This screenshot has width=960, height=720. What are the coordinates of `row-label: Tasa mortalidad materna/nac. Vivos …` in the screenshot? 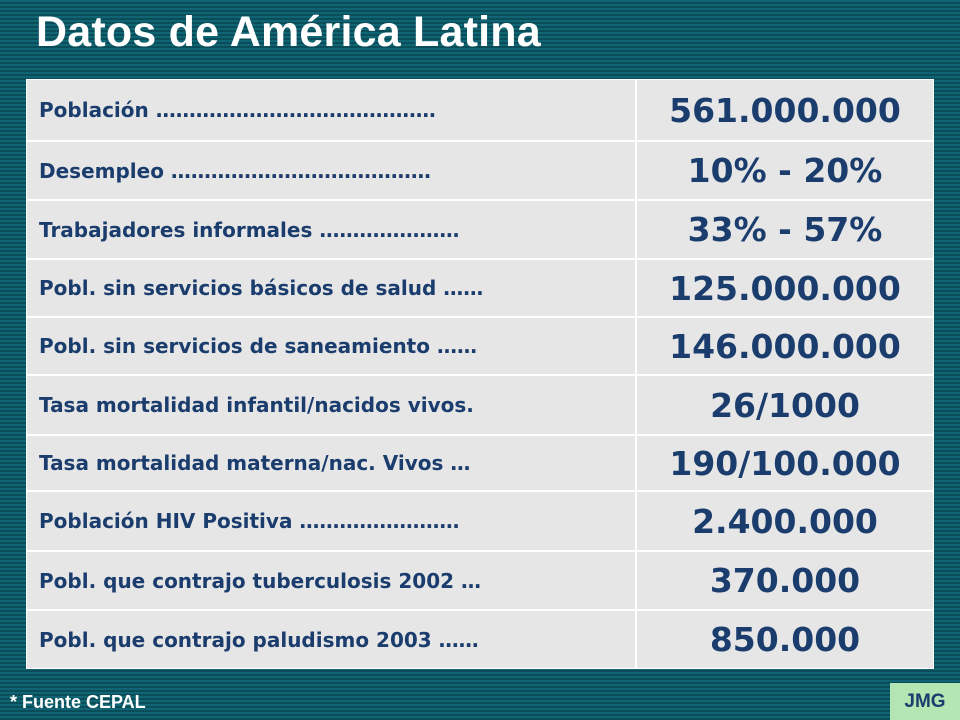 It's located at (331, 463).